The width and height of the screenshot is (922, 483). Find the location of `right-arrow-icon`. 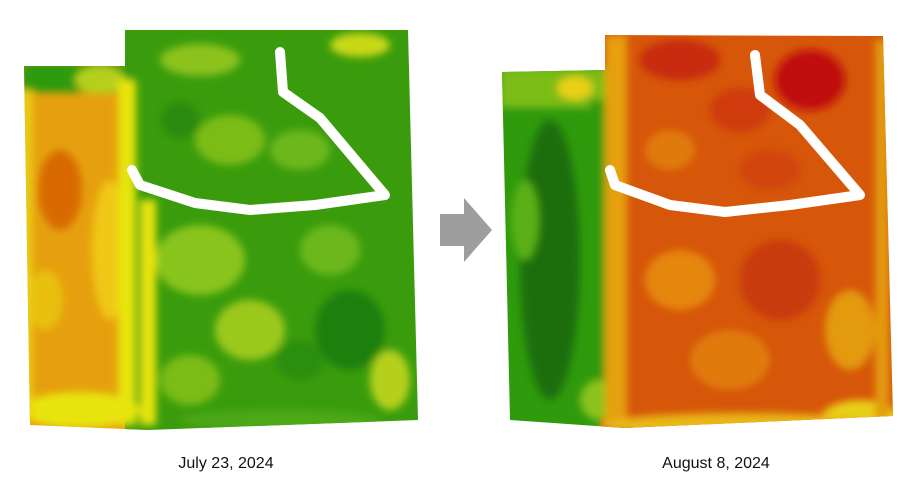

right-arrow-icon is located at coordinates (466, 230).